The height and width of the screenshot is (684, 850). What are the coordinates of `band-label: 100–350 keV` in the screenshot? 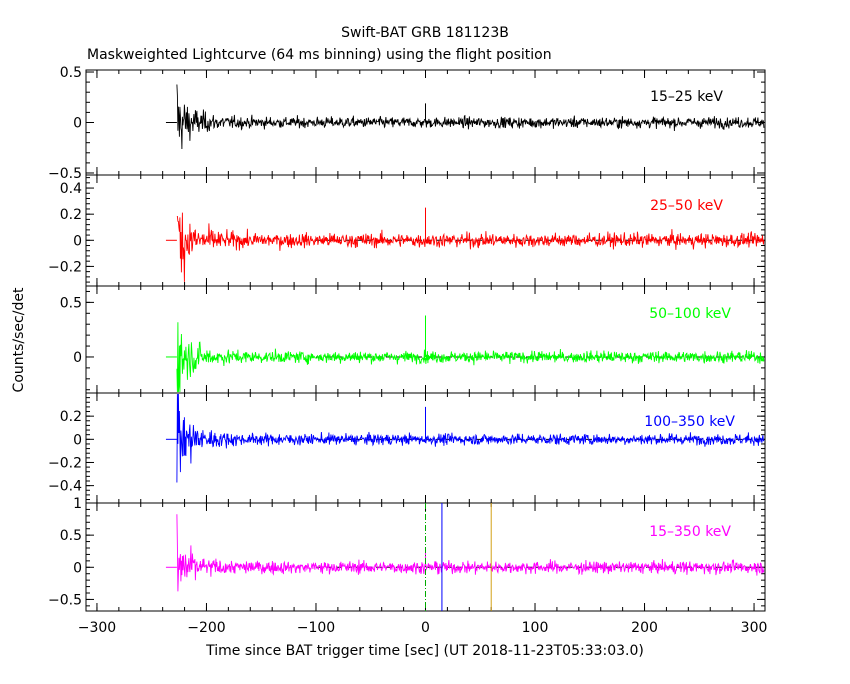 It's located at (689, 422).